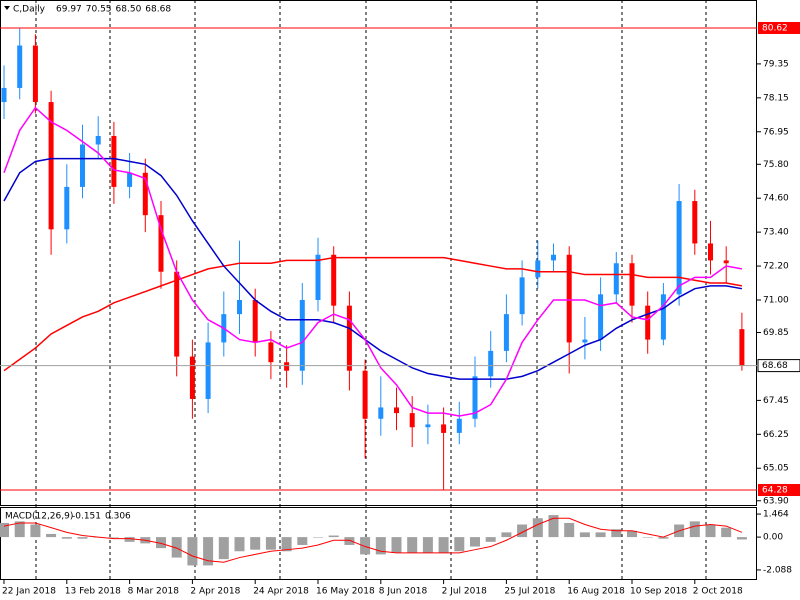  I want to click on x-tick-label: 16 Aug 2018, so click(596, 592).